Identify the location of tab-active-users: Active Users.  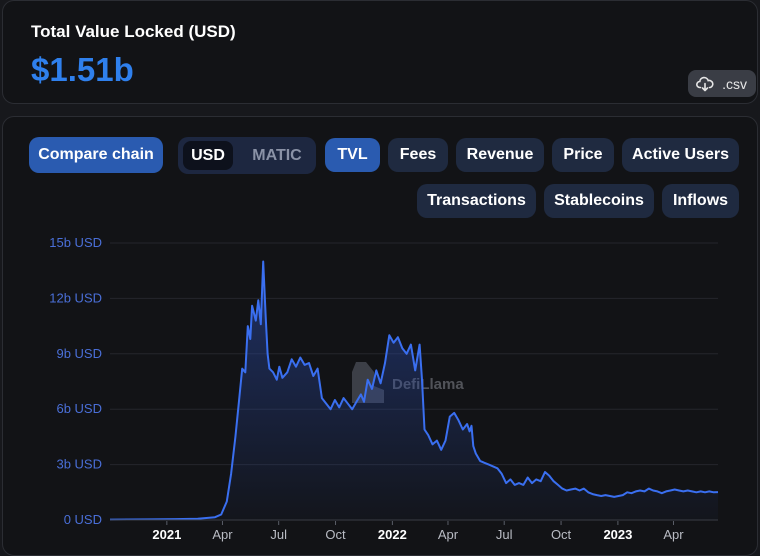
(680, 155).